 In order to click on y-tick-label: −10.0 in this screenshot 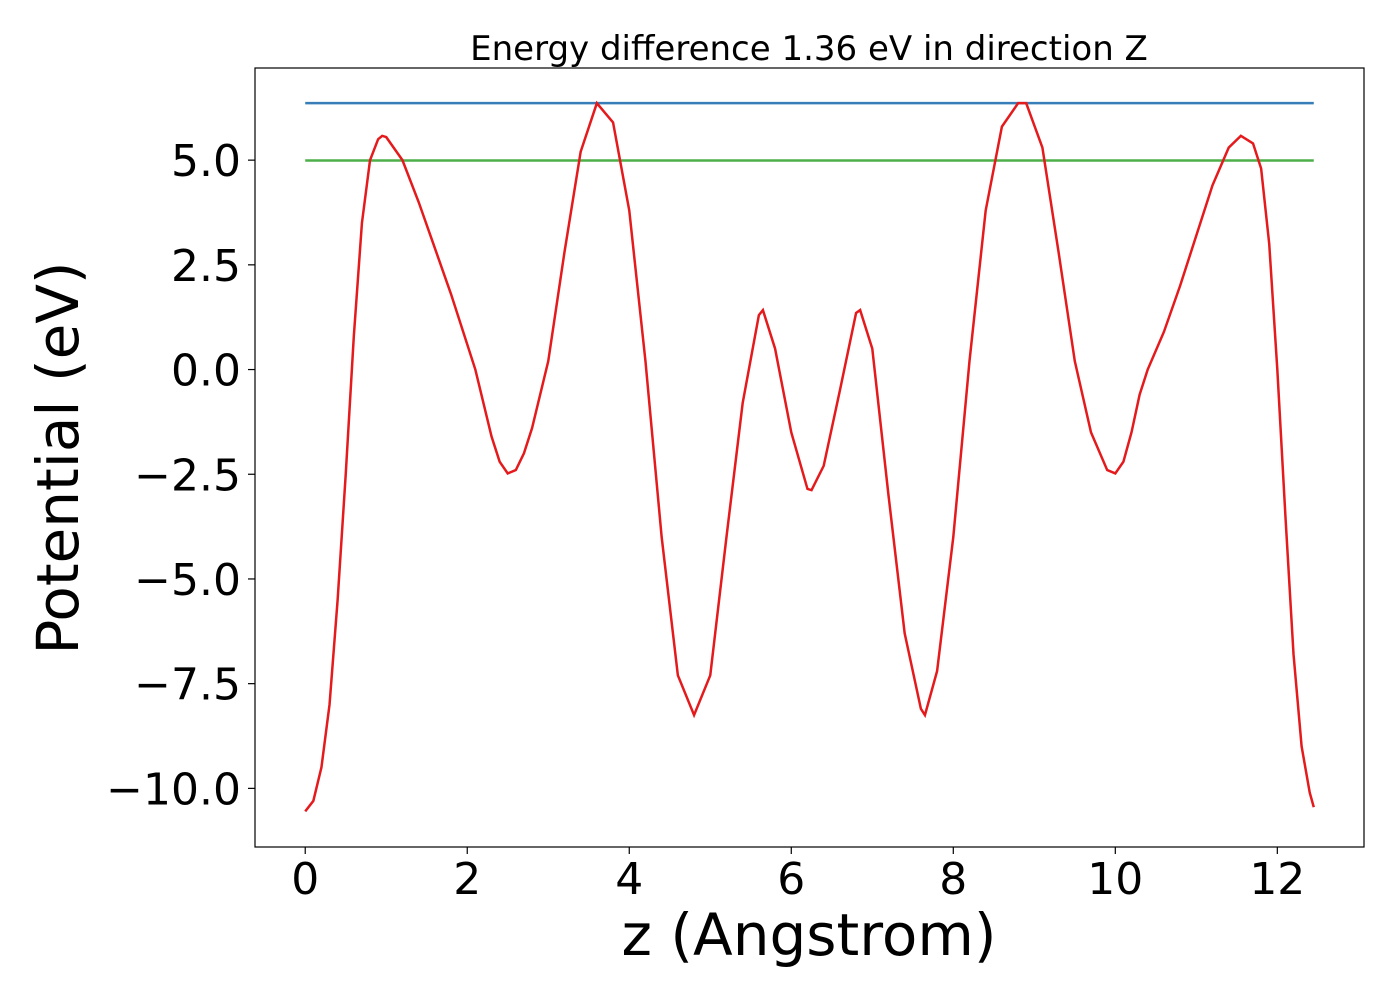, I will do `click(173, 789)`.